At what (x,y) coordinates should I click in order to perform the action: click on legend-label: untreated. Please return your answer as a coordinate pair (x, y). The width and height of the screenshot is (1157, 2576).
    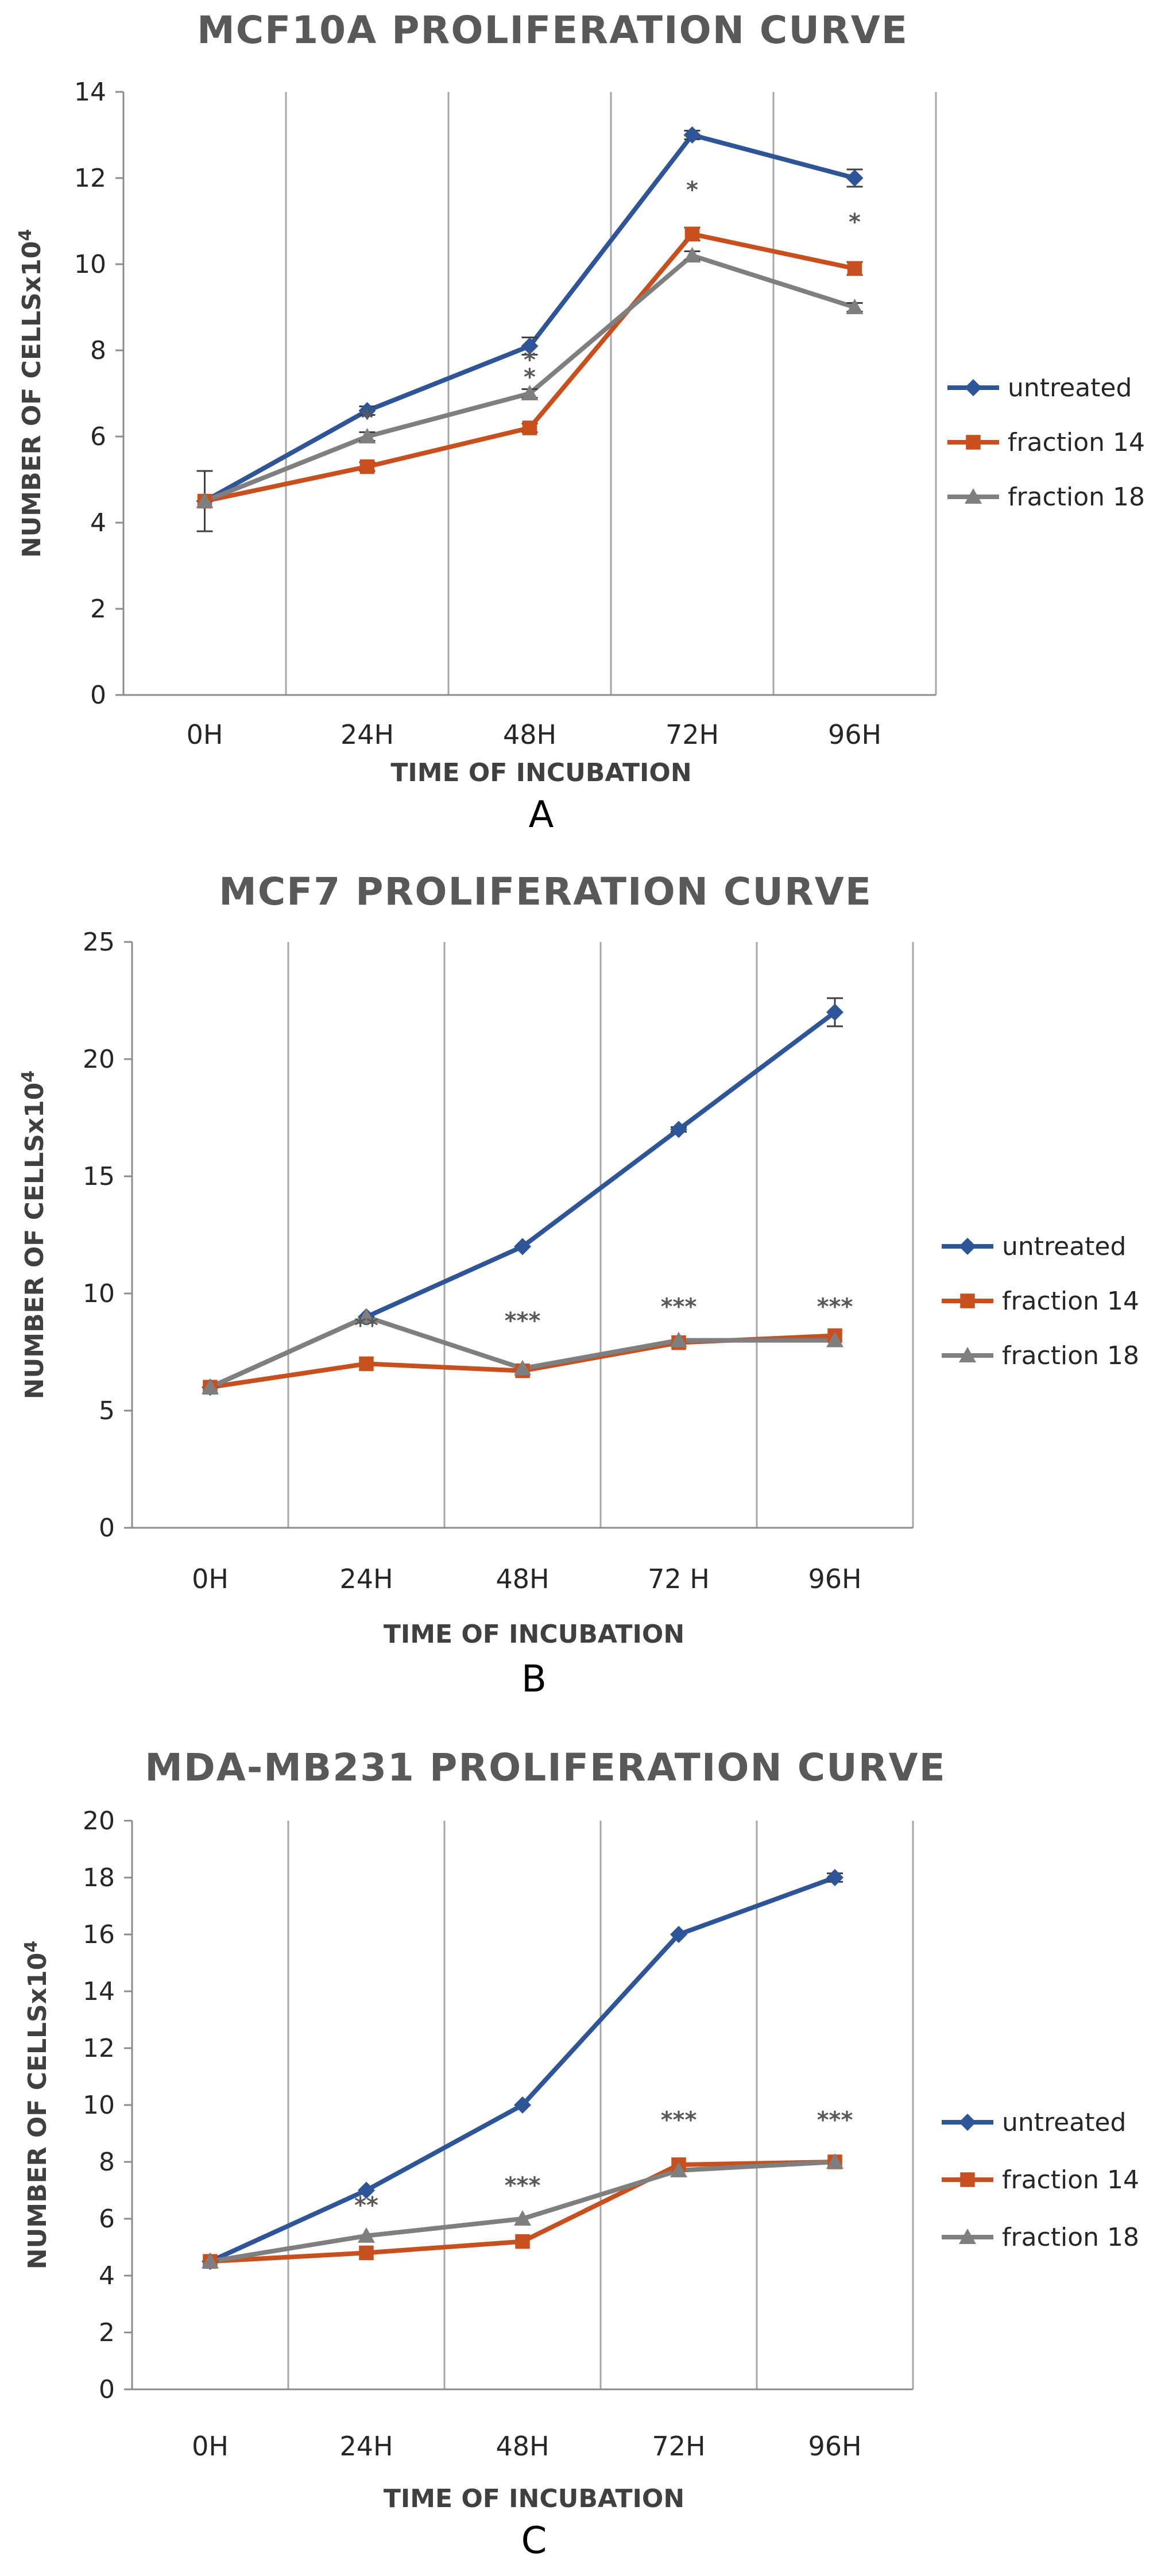
    Looking at the image, I should click on (1070, 388).